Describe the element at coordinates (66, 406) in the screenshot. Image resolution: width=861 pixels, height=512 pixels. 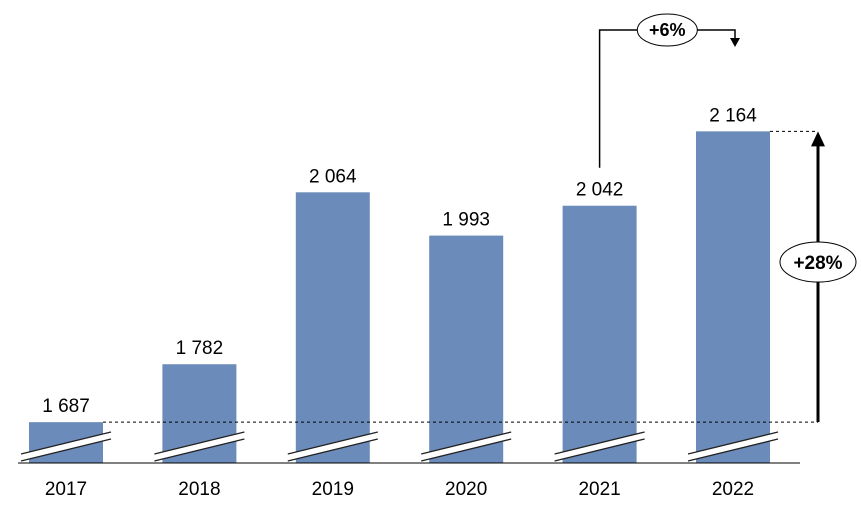
I see `value-label-2017: 1 687` at that location.